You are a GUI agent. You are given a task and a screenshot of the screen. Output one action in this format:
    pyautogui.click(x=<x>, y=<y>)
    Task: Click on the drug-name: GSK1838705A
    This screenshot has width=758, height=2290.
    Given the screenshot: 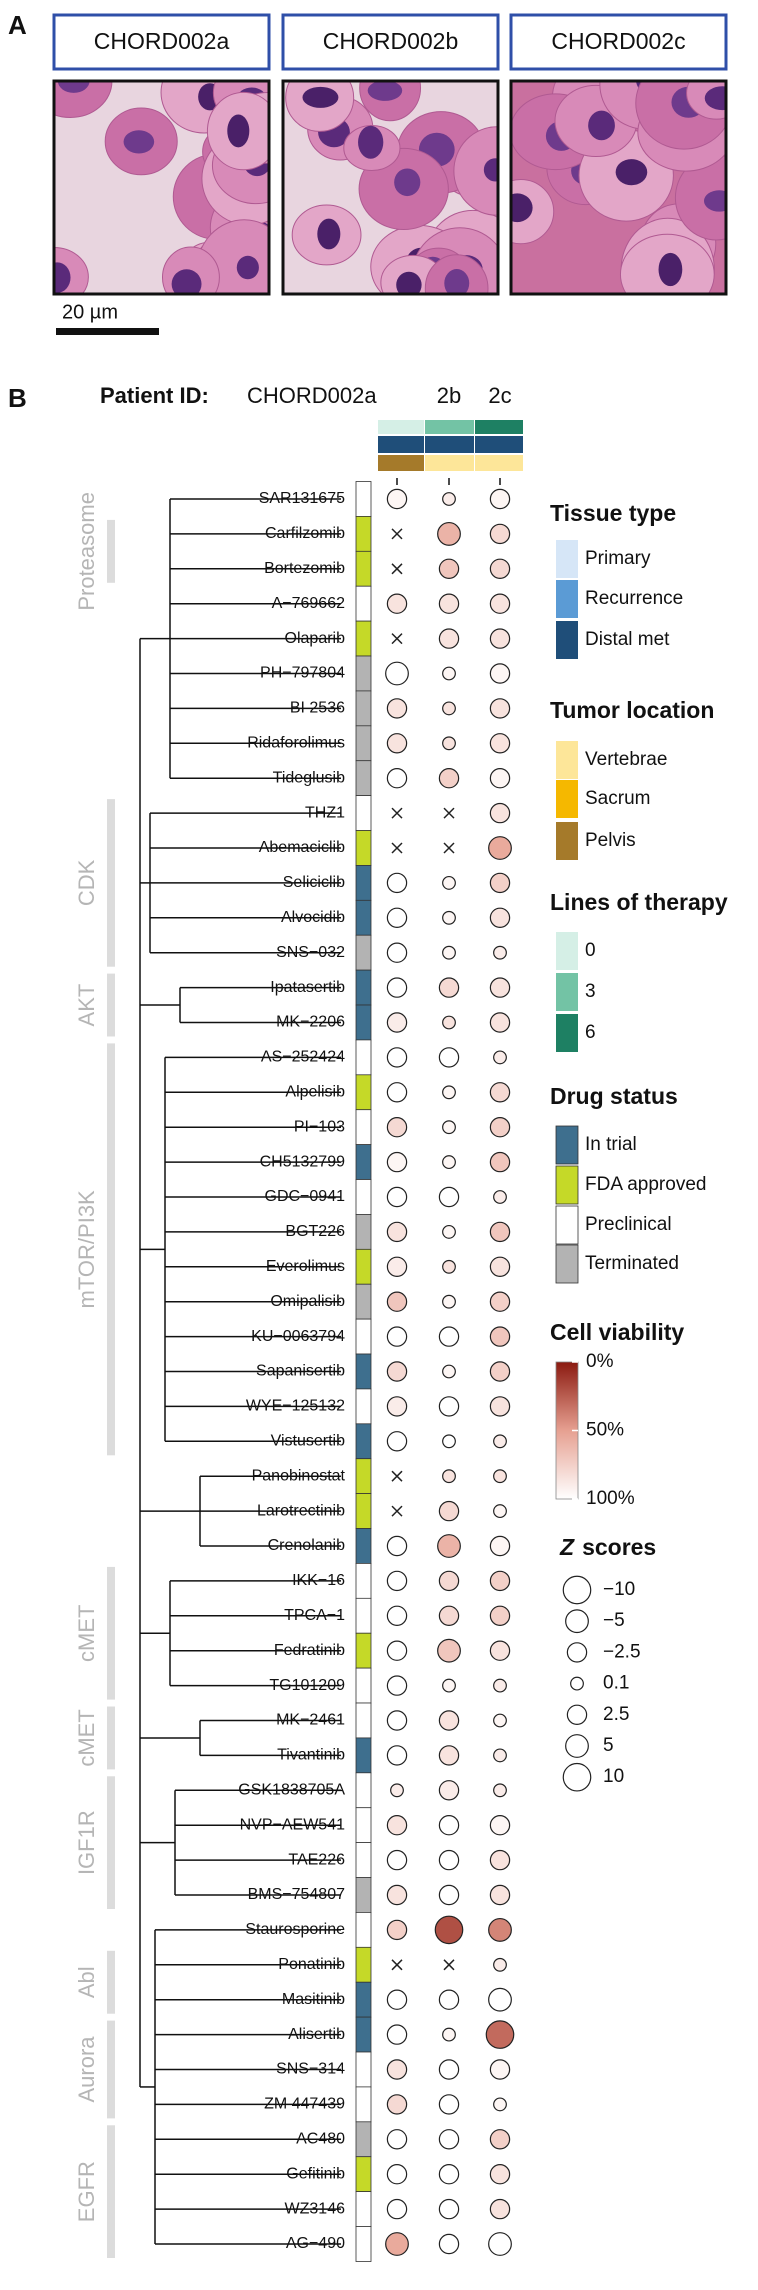 What is the action you would take?
    pyautogui.click(x=291, y=1790)
    